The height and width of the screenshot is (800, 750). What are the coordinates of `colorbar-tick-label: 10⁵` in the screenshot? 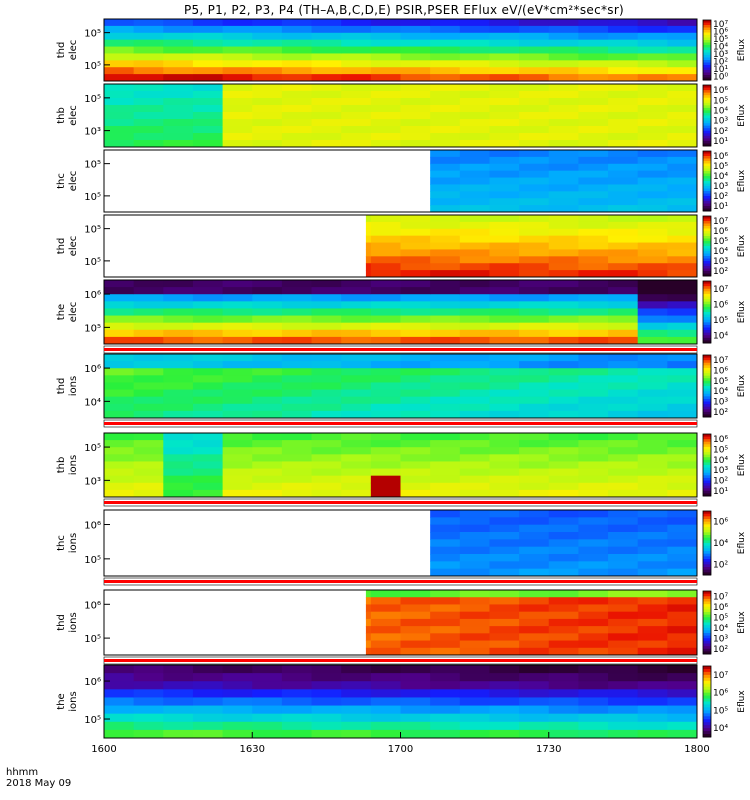 It's located at (720, 242).